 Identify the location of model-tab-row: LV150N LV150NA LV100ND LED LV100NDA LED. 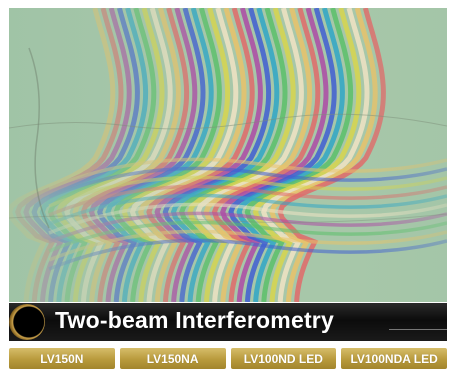
(228, 359).